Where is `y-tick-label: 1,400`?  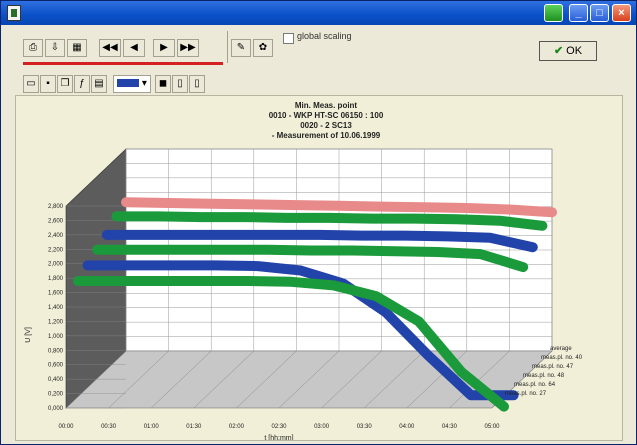
y-tick-label: 1,400 is located at coordinates (56, 308).